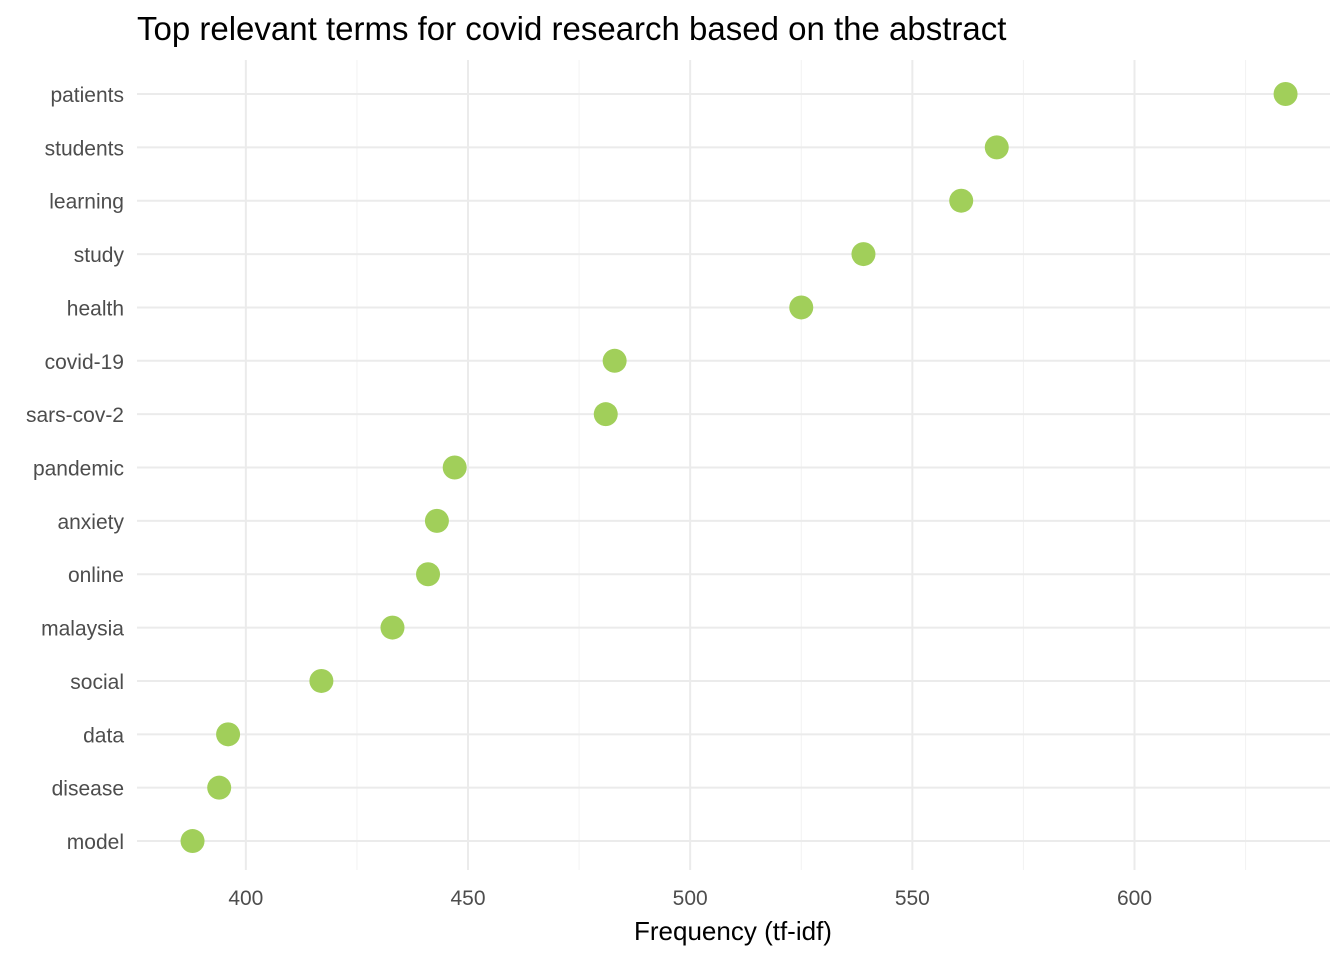 Image resolution: width=1344 pixels, height=960 pixels. Describe the element at coordinates (84, 362) in the screenshot. I see `y-tick-label: covid-19` at that location.